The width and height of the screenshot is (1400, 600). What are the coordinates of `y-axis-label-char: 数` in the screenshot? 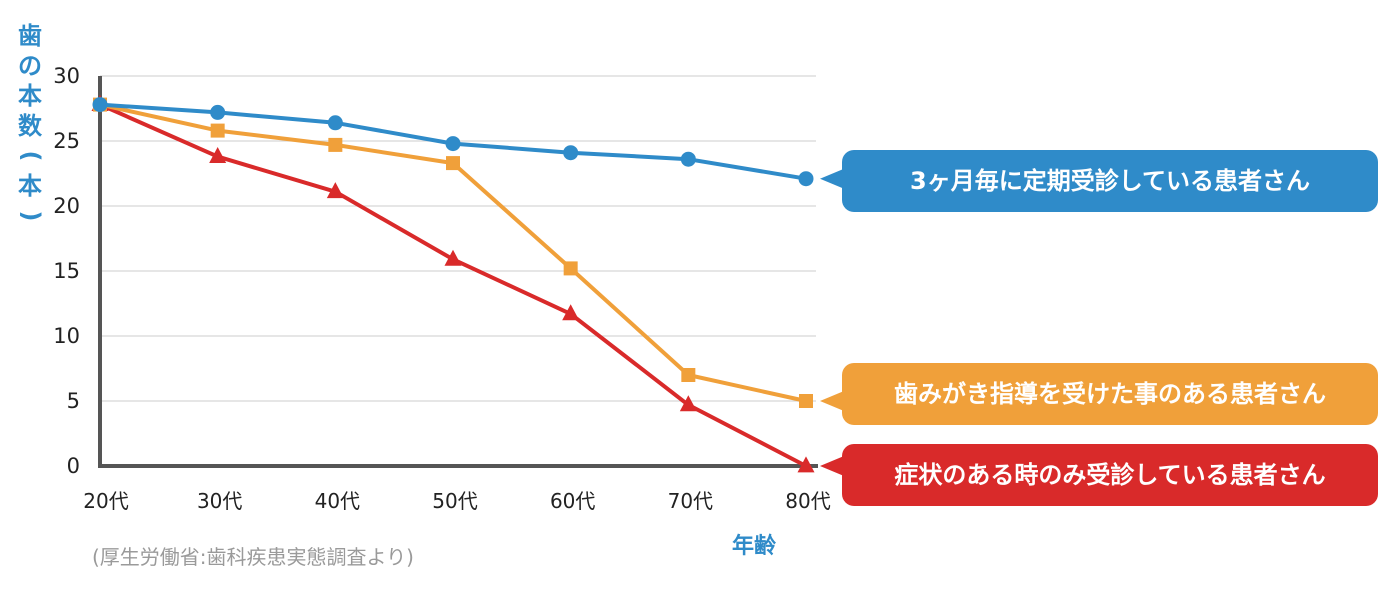 It's located at (30, 126).